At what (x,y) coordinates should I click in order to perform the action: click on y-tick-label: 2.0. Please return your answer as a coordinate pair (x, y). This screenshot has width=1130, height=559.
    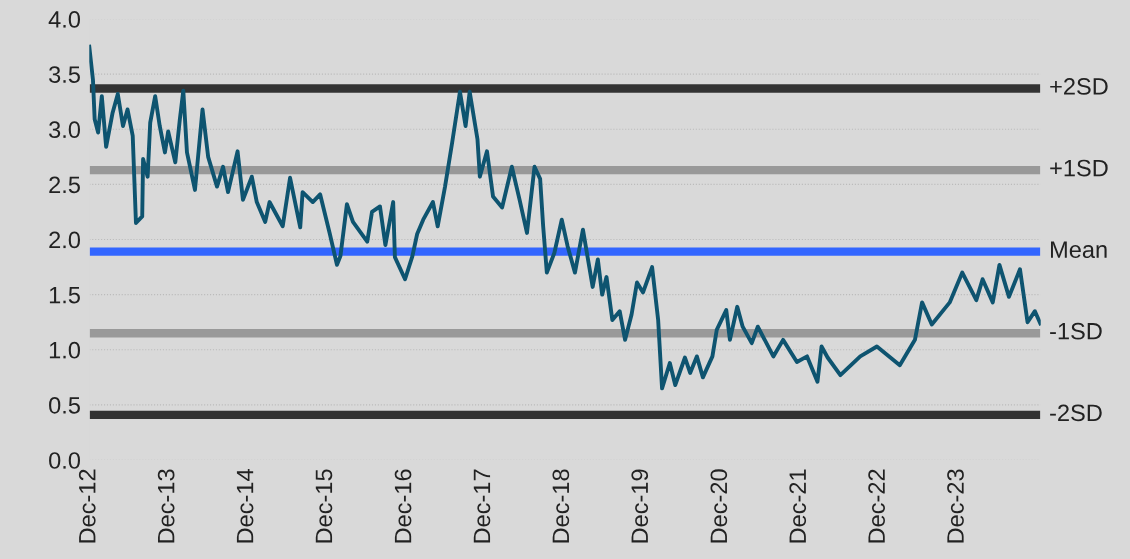
    Looking at the image, I should click on (65, 240).